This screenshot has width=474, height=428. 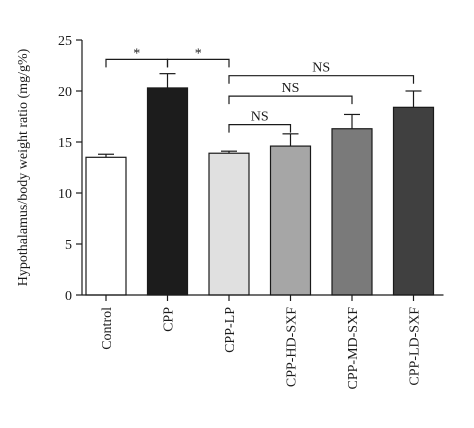 I want to click on error-bars, so click(x=260, y=115).